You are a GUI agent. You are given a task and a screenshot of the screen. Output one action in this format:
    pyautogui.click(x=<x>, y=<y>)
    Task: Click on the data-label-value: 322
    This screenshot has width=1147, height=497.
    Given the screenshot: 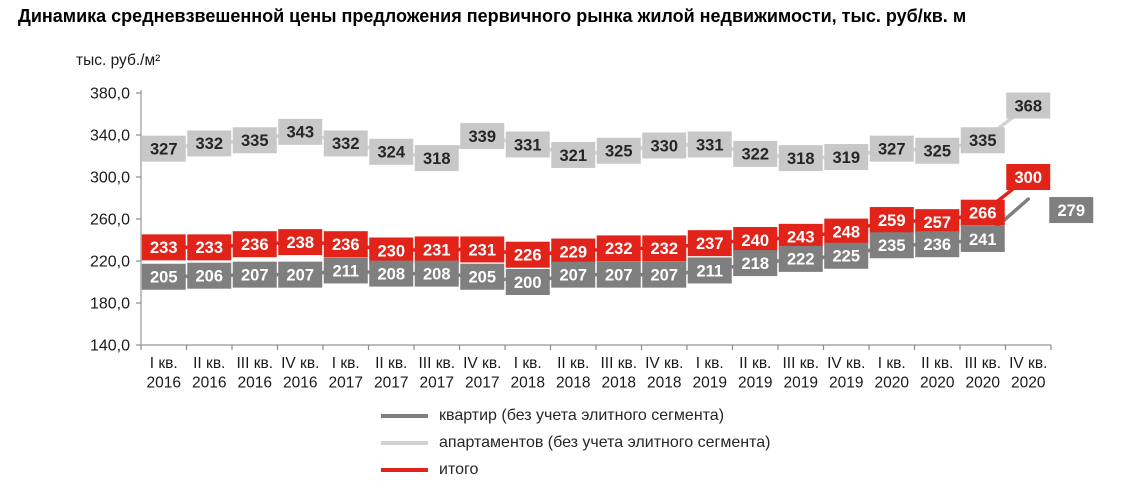 What is the action you would take?
    pyautogui.click(x=755, y=155)
    